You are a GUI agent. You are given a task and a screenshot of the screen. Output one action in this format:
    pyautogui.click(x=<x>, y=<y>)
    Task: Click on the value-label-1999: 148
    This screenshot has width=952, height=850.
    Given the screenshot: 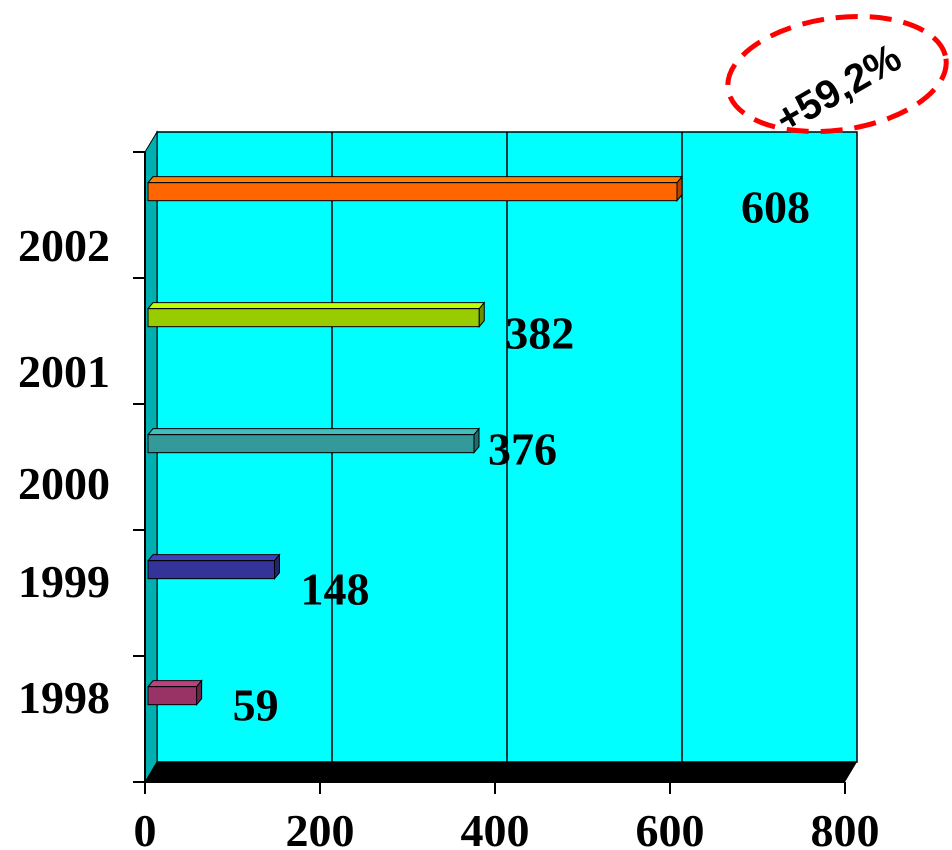 What is the action you would take?
    pyautogui.click(x=335, y=589)
    